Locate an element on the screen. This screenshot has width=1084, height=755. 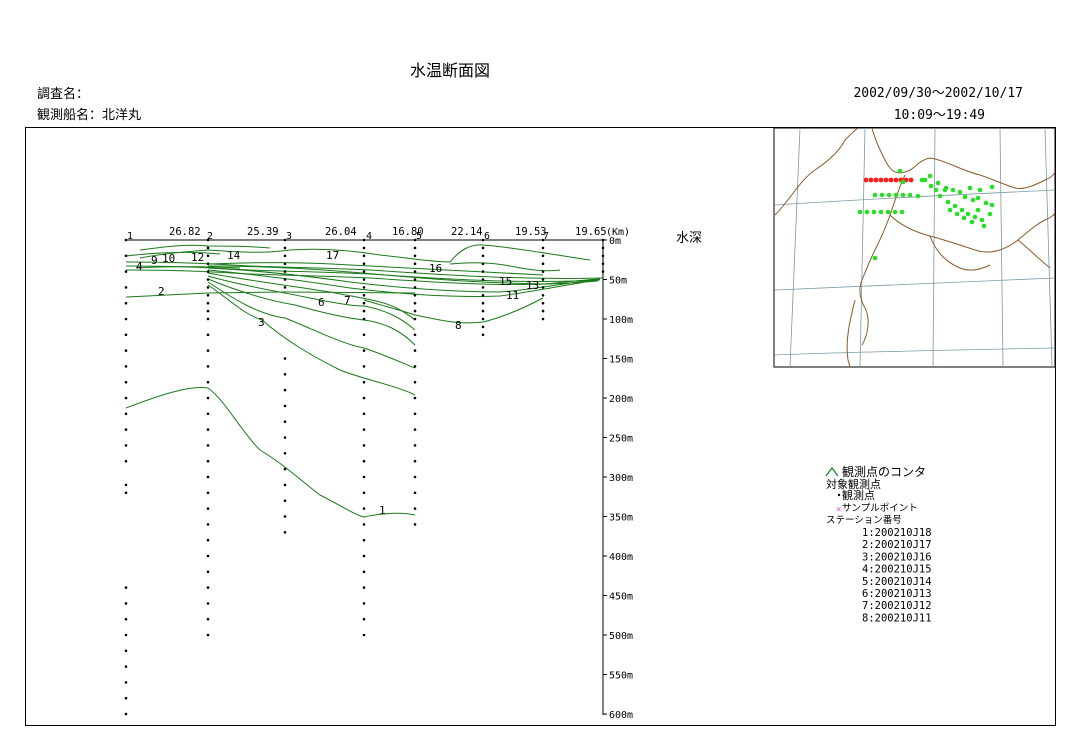
contour-label: 9 is located at coordinates (154, 260).